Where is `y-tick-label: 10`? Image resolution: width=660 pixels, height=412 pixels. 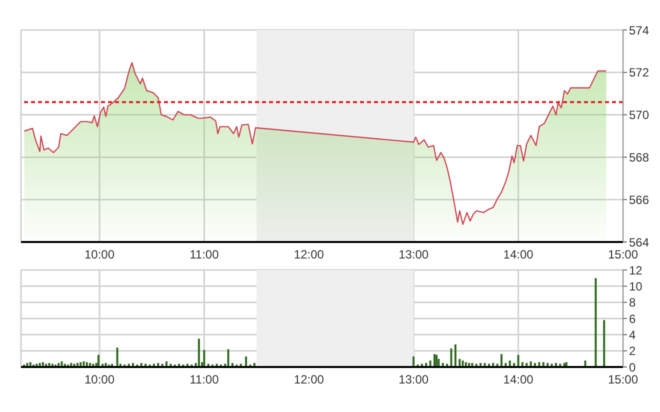 y-tick-label: 10 is located at coordinates (636, 286).